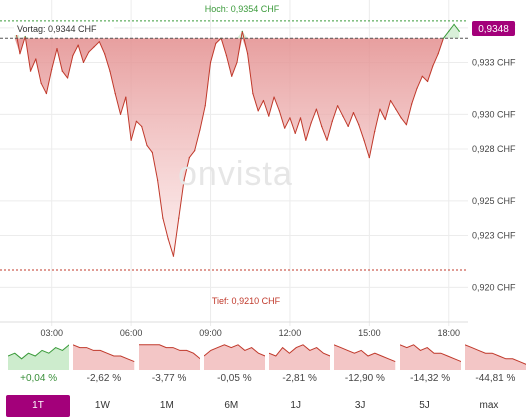 The height and width of the screenshot is (418, 532). What do you see at coordinates (300, 364) in the screenshot?
I see `period-preview-1j: -2,81 %` at bounding box center [300, 364].